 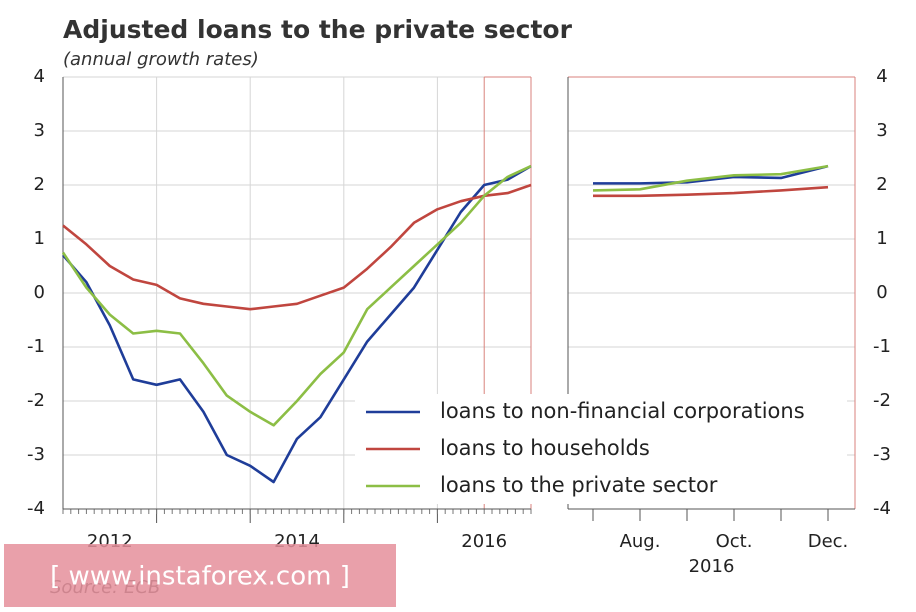 I want to click on legend-label: loans to households, so click(x=545, y=448).